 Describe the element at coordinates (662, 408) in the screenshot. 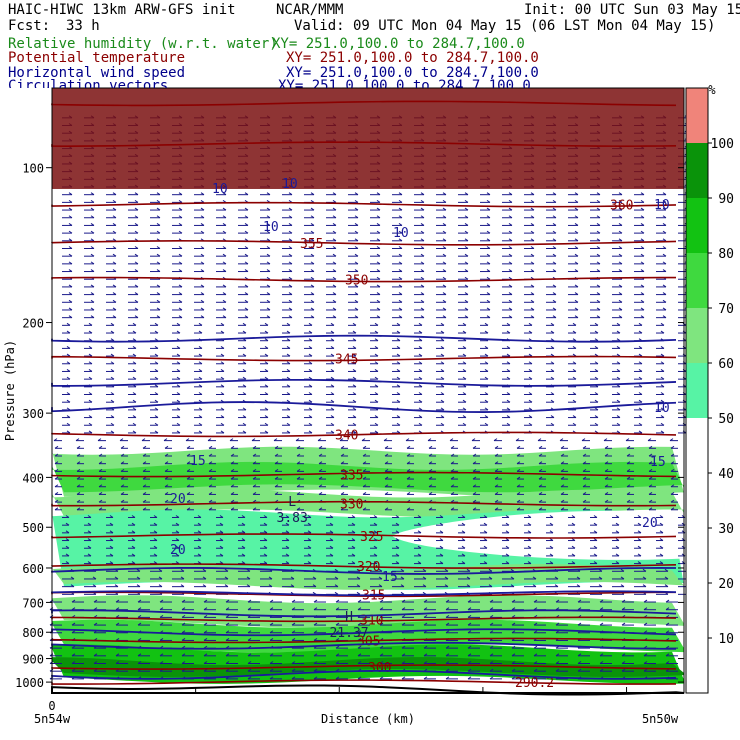

I see `wind-speed-label: 10` at that location.